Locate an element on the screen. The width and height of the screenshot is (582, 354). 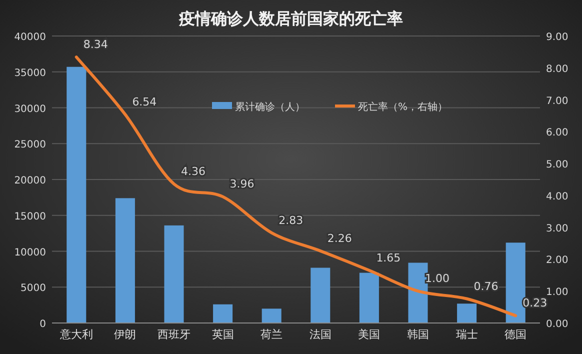
y2-tick-label: 5.00 is located at coordinates (557, 165).